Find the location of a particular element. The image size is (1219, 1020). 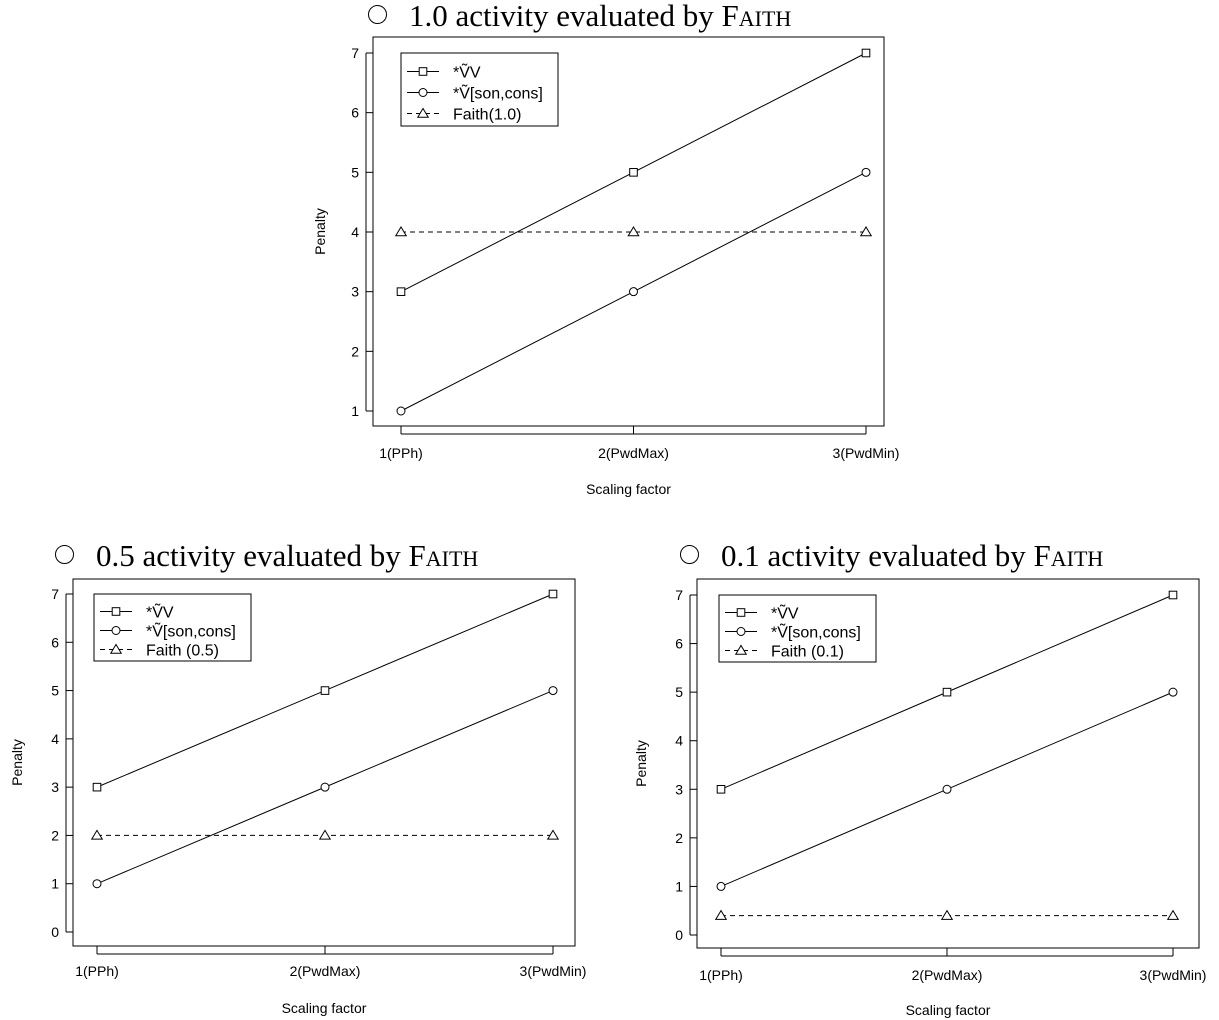

title-prefix: 1.0 activity evaluated by is located at coordinates (565, 16).